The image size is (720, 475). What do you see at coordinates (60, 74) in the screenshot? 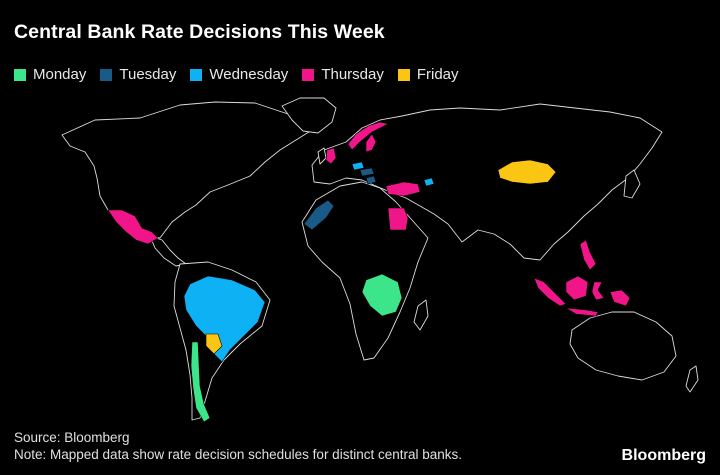
I see `legend-label-monday: Monday` at bounding box center [60, 74].